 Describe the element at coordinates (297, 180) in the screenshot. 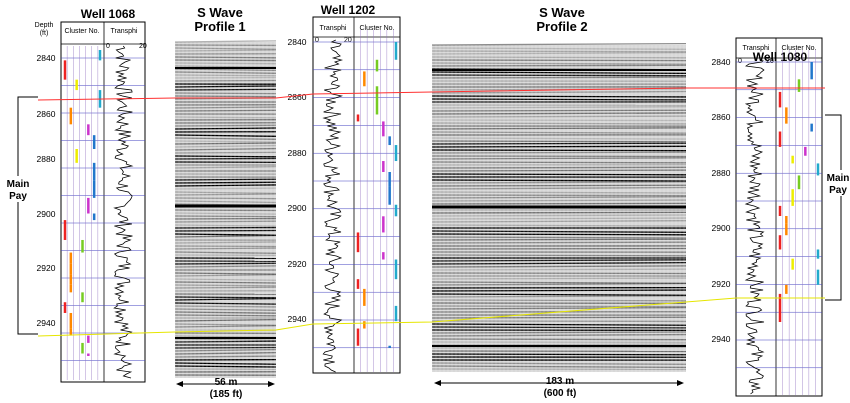

I see `well-1202-depth-labels: 2840 2860 2880 2900 2920 2940` at that location.